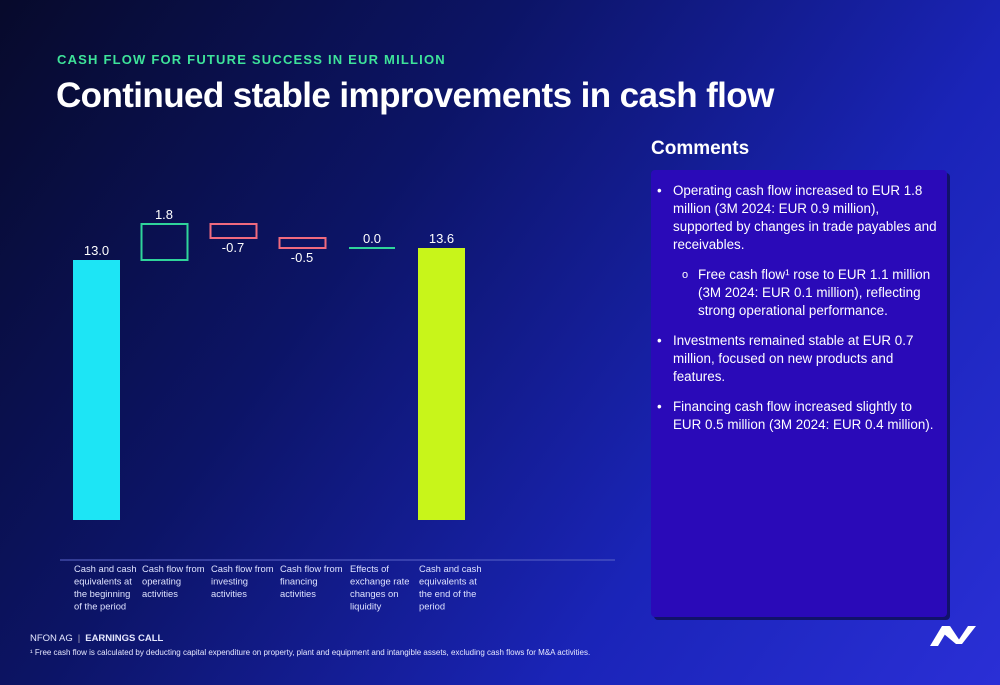 This screenshot has width=1000, height=685. I want to click on data-label: -0.7, so click(233, 247).